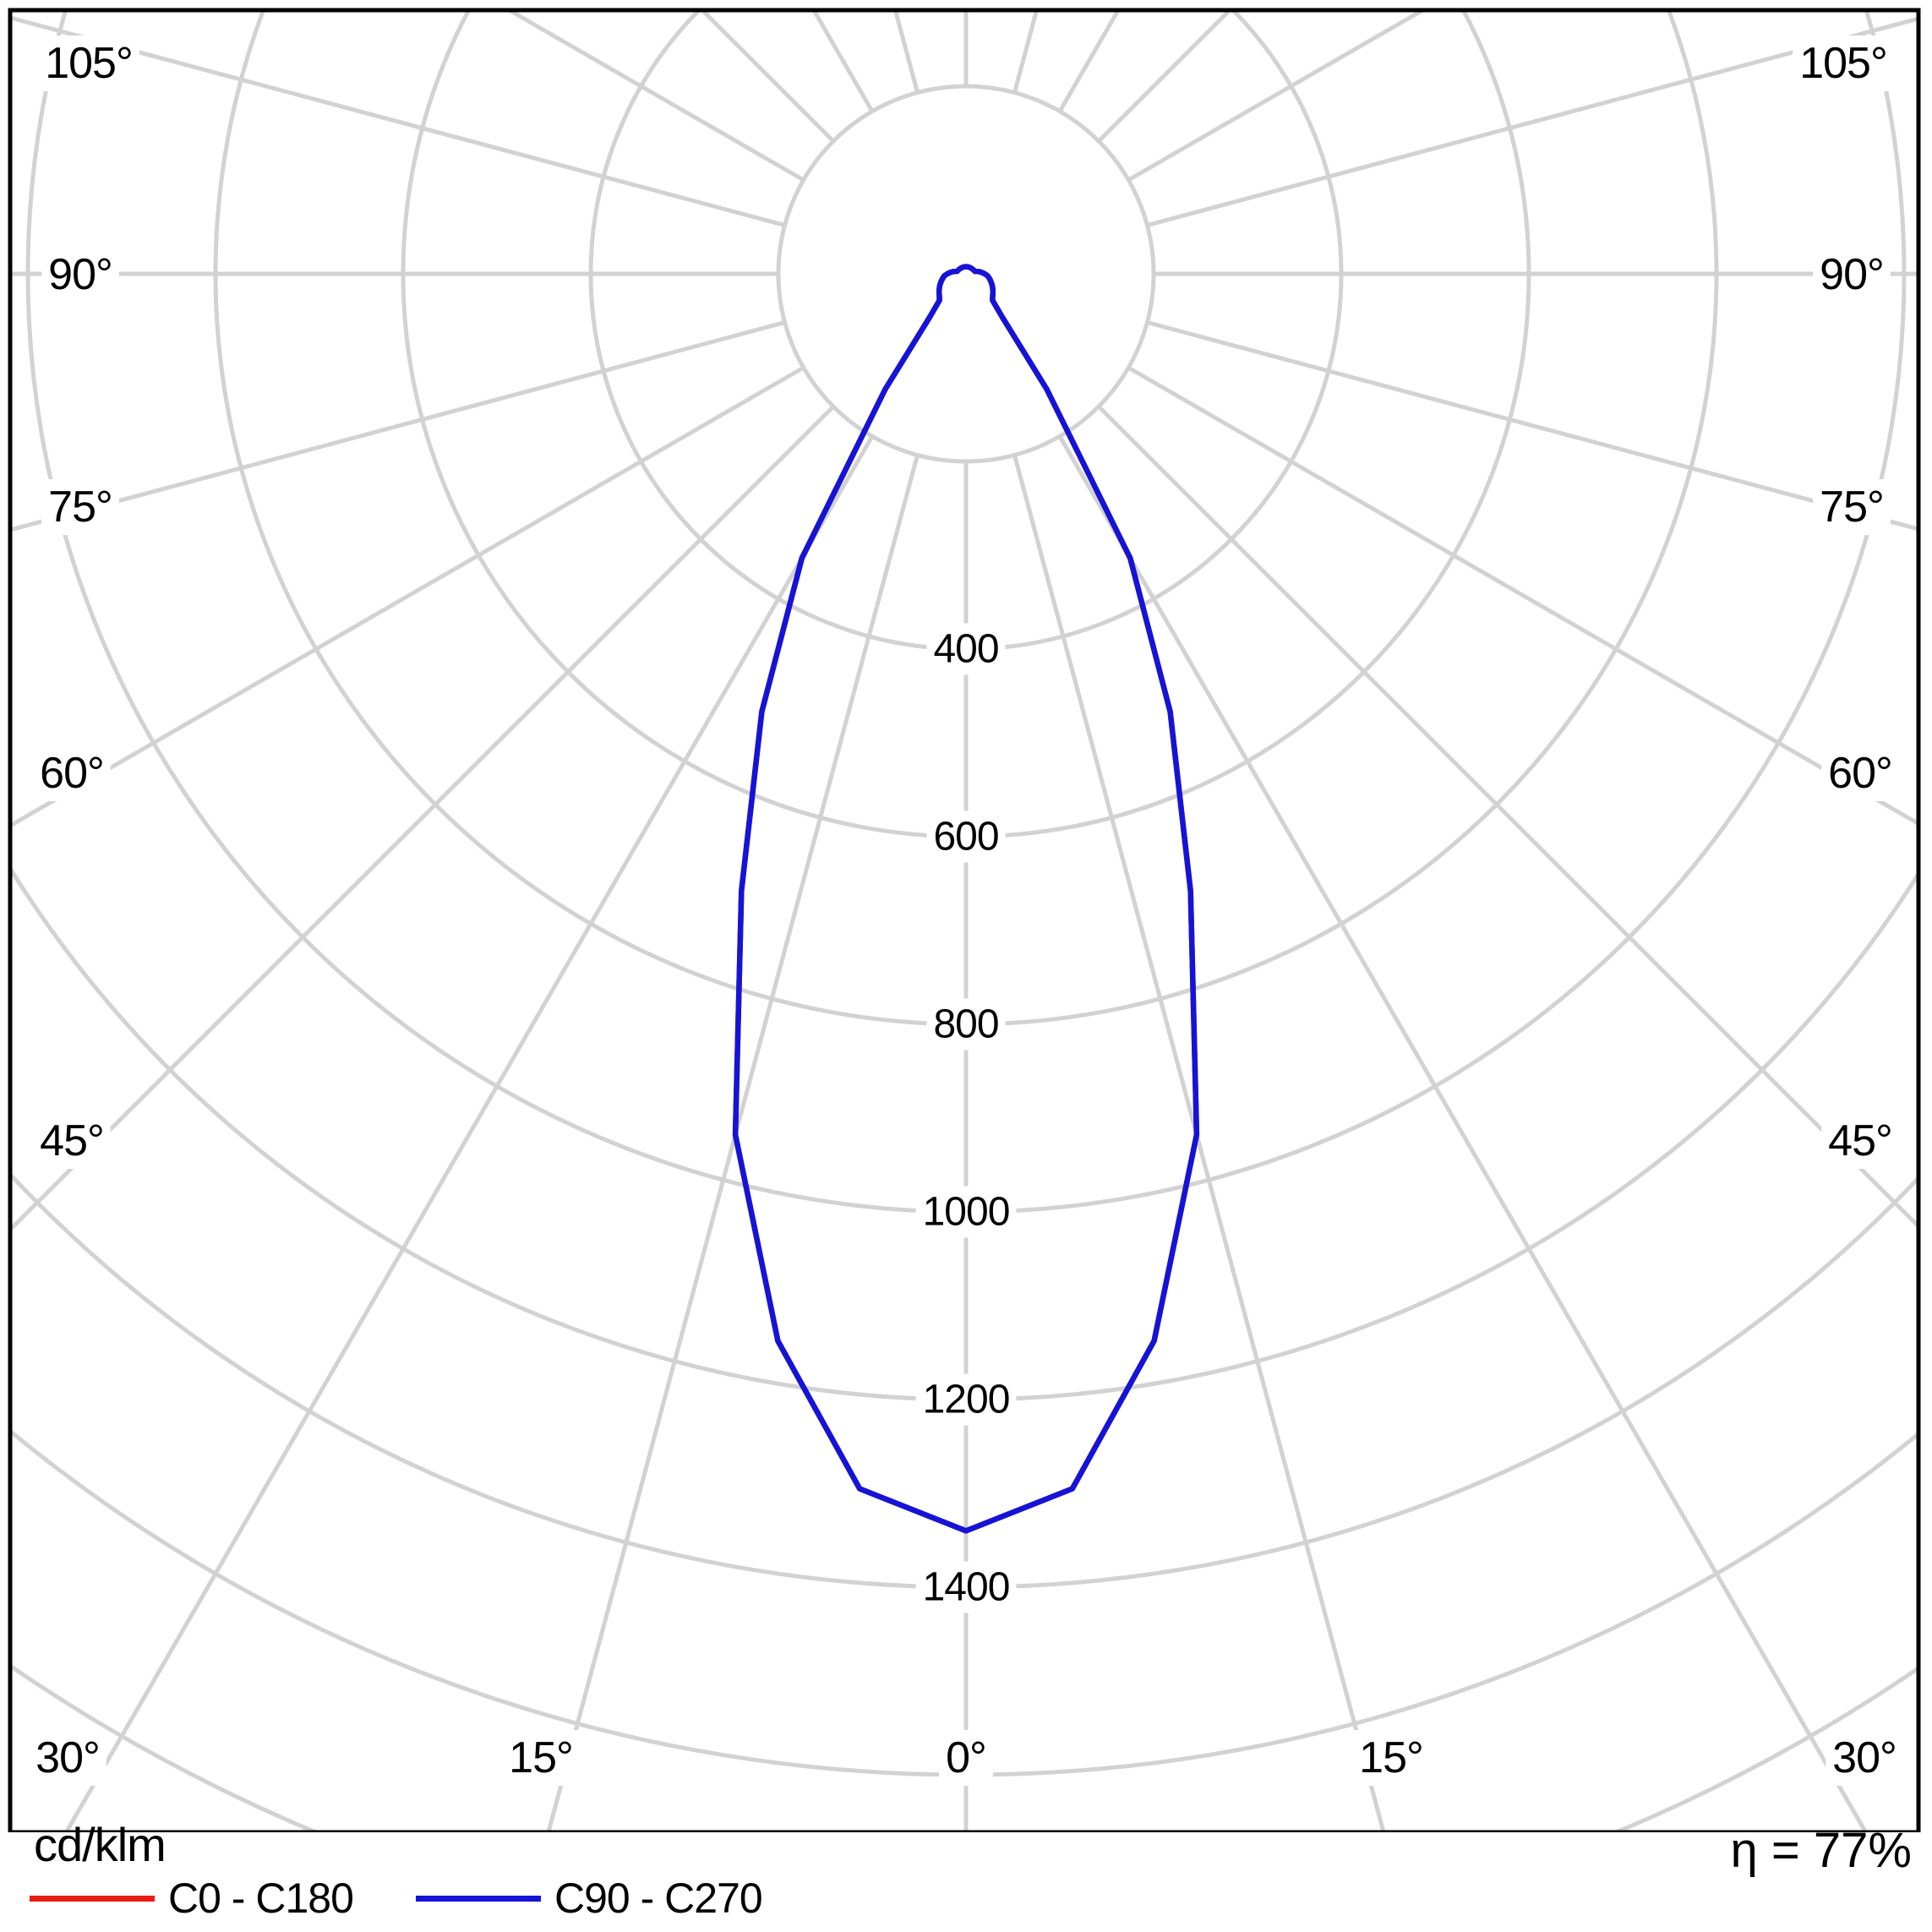 Image resolution: width=1932 pixels, height=1932 pixels. I want to click on legend-label-c90-c270: C90 - C270, so click(658, 1898).